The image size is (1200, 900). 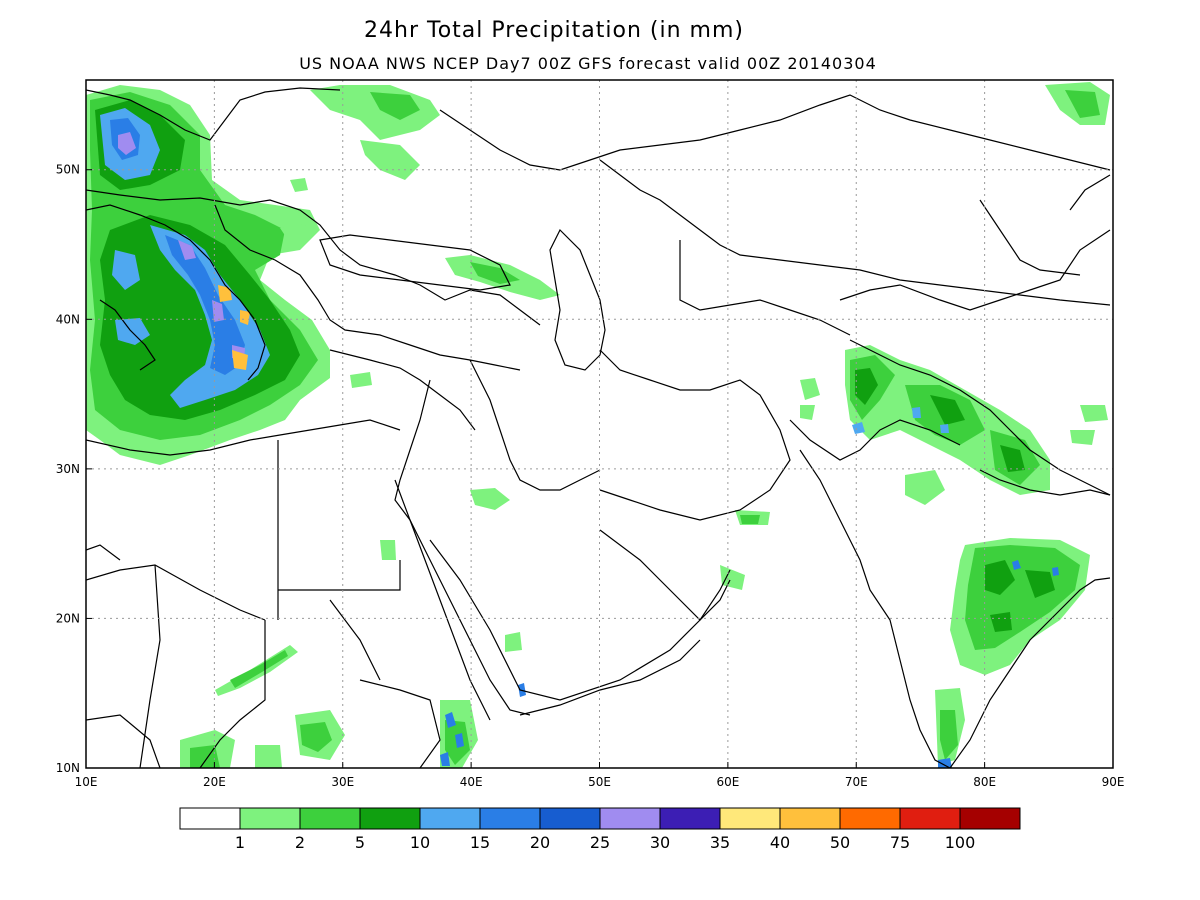 I want to click on precip-area-europe-lavender, so click(x=181, y=246).